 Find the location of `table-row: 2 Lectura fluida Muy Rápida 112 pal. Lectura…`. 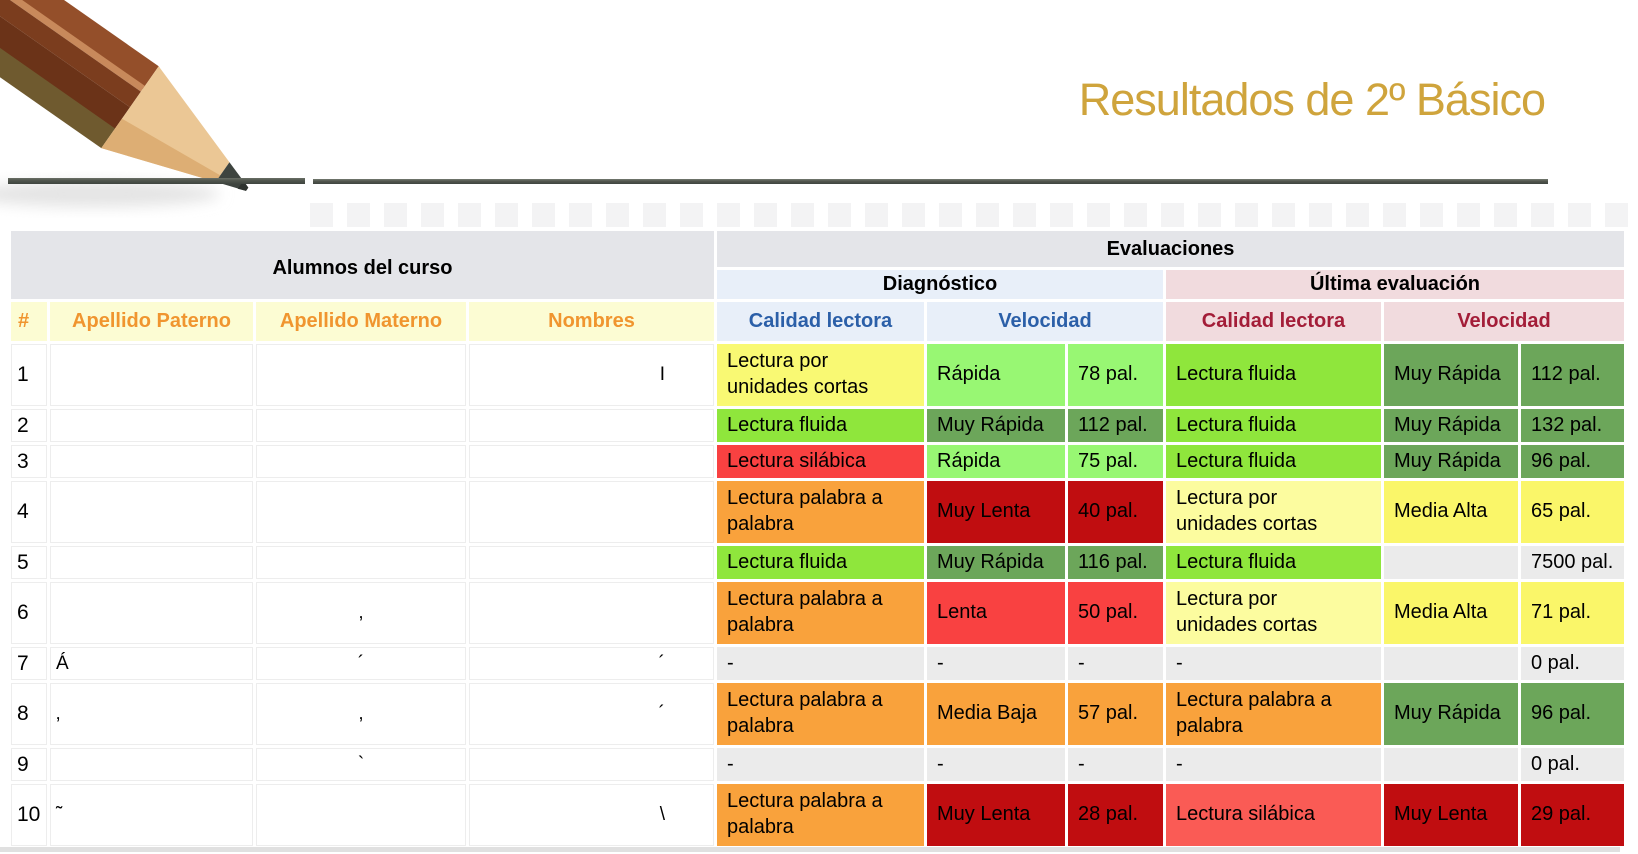

table-row: 2 Lectura fluida Muy Rápida 112 pal. Lectura… is located at coordinates (817, 425).